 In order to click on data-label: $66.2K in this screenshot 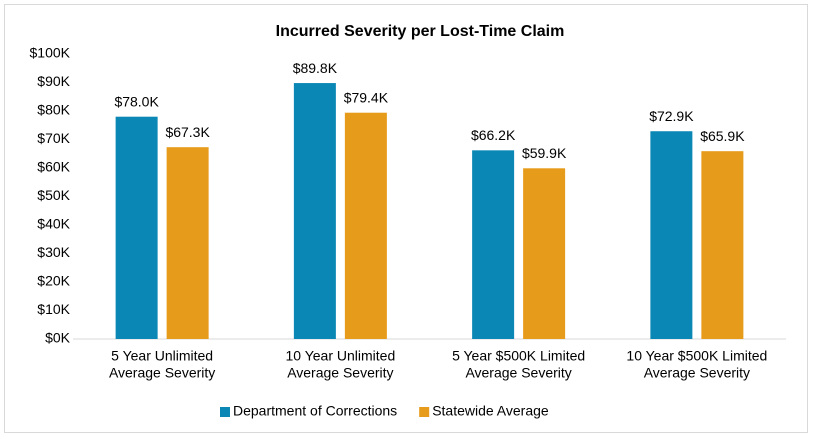, I will do `click(493, 135)`.